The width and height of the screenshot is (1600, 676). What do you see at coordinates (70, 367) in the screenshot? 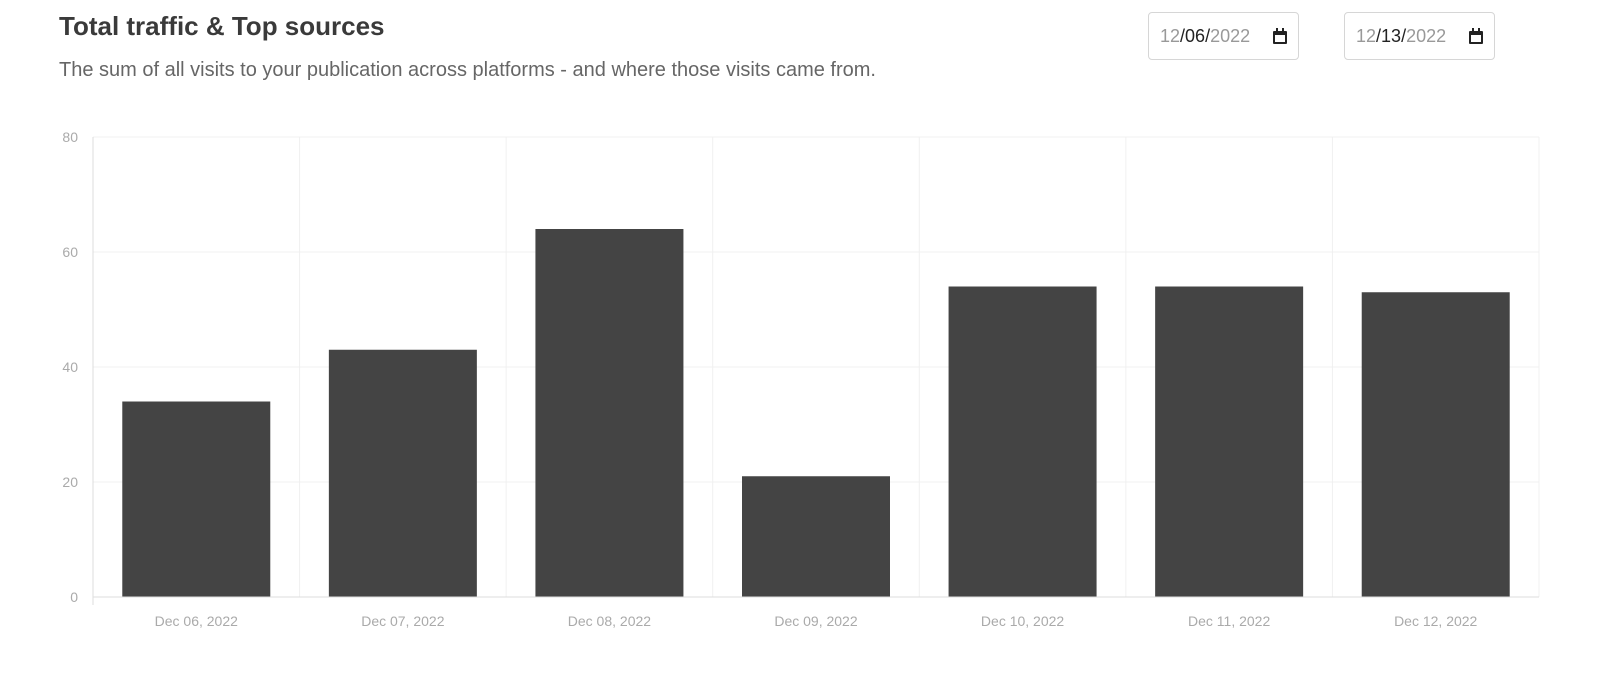
I see `y-tick-label: 40` at bounding box center [70, 367].